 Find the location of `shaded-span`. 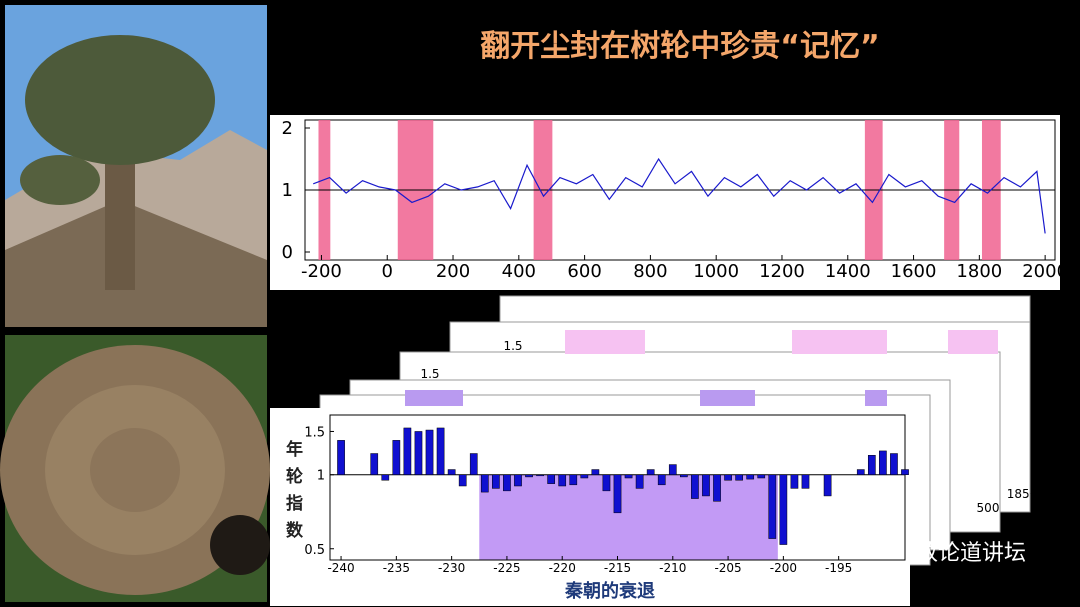

shaded-span is located at coordinates (628, 517).